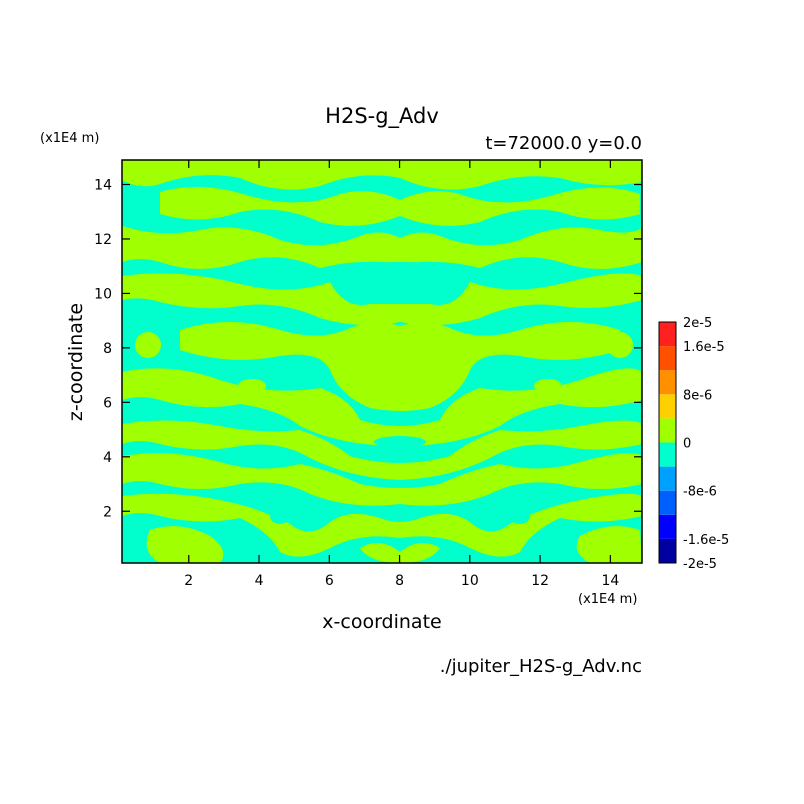 This screenshot has height=804, width=804. What do you see at coordinates (259, 581) in the screenshot?
I see `x-tick-label: 4` at bounding box center [259, 581].